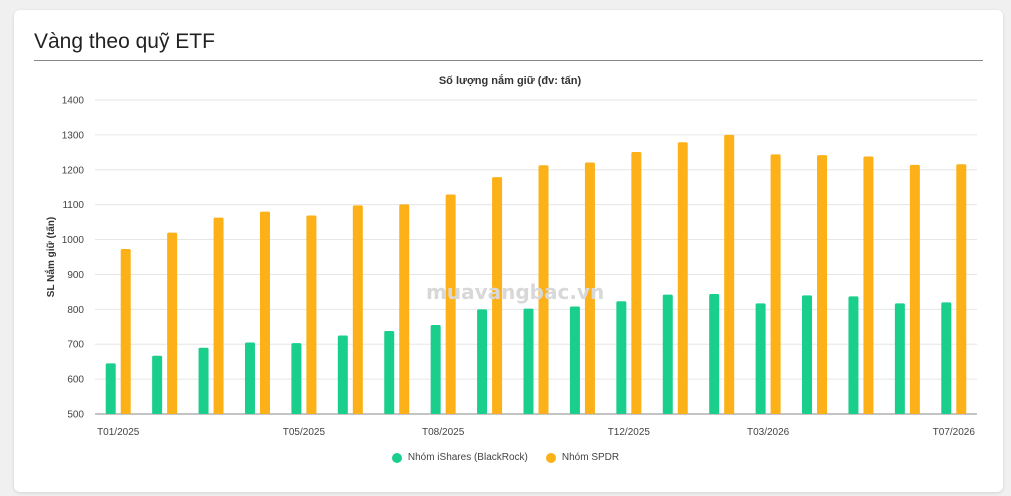 This screenshot has height=496, width=1011. Describe the element at coordinates (508, 60) in the screenshot. I see `title-divider` at that location.